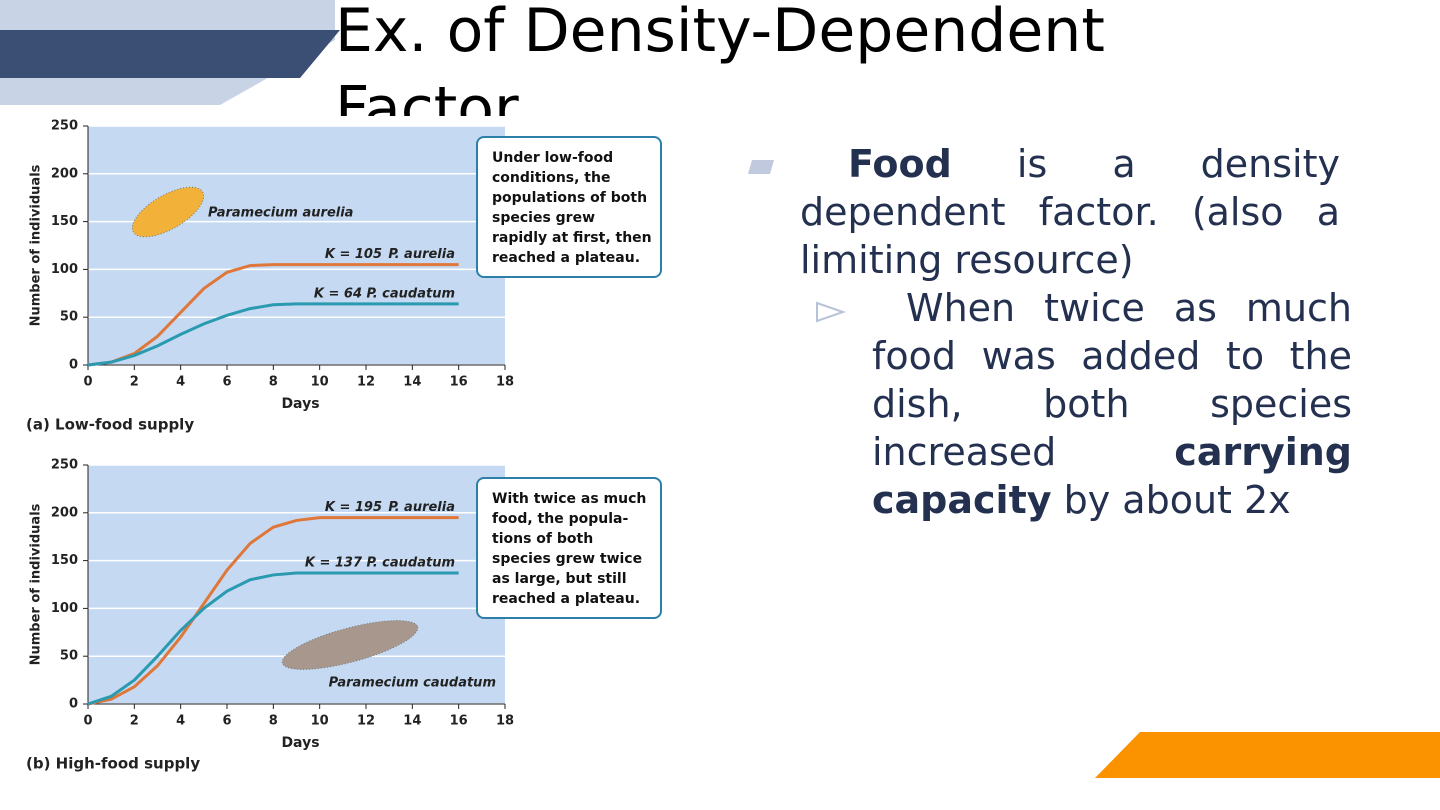 The height and width of the screenshot is (810, 1440). I want to click on k-label: K = 64, so click(338, 293).